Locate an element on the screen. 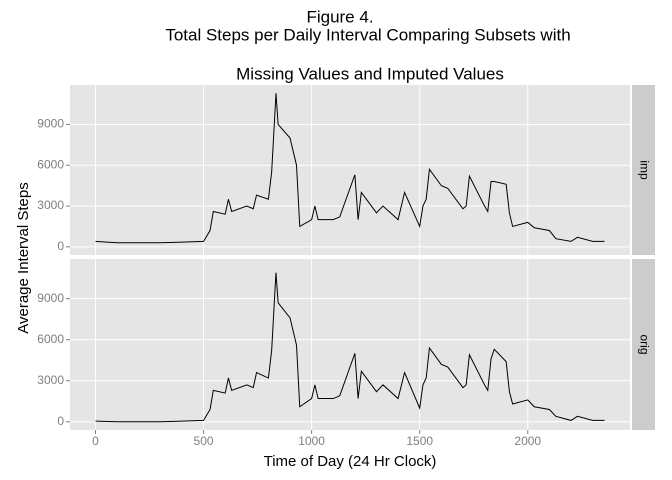 The height and width of the screenshot is (480, 672). chart-title: Missing Values and Imputed Values is located at coordinates (370, 73).